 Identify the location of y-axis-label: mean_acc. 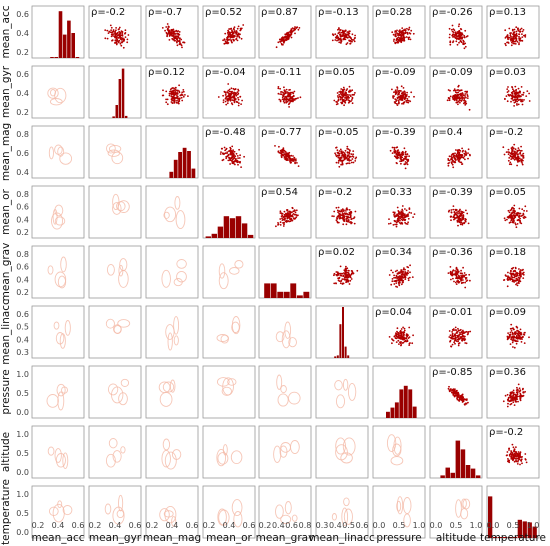
(6, 31).